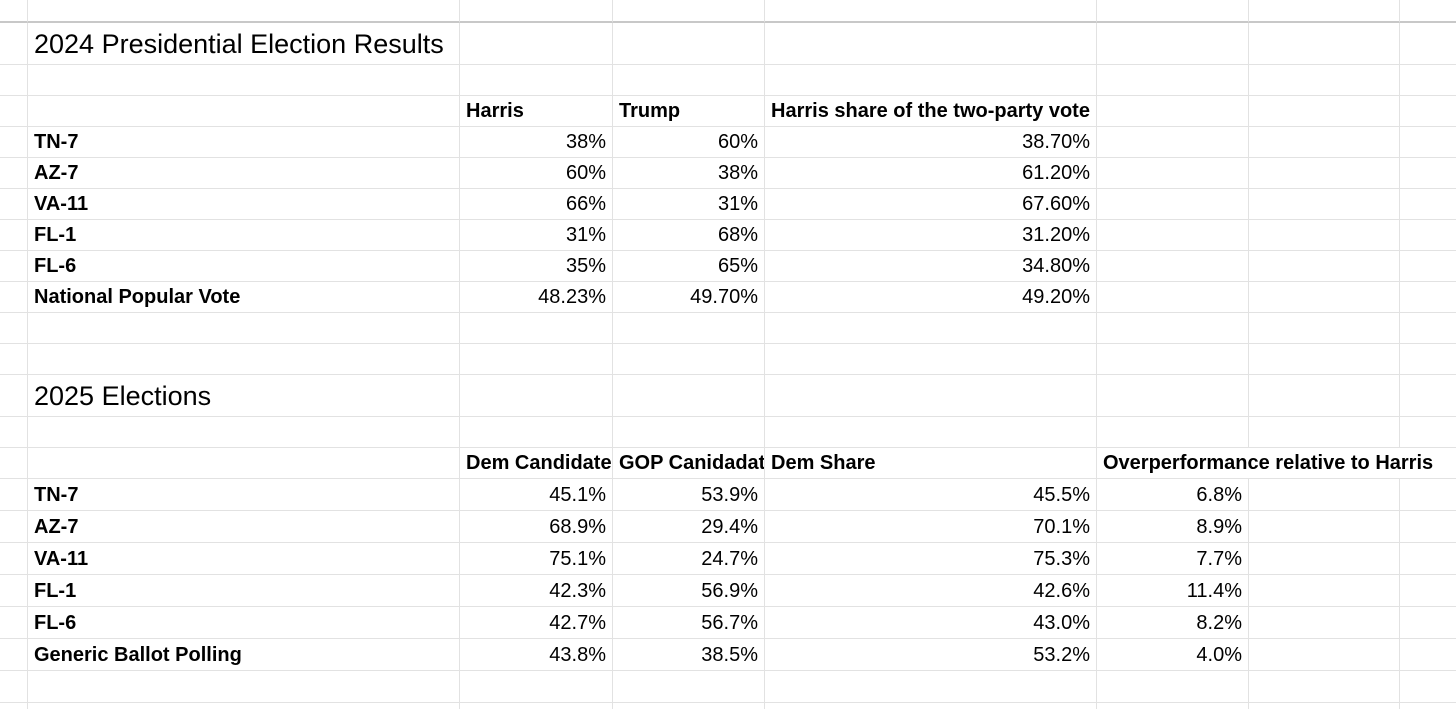 The width and height of the screenshot is (1456, 709). What do you see at coordinates (931, 527) in the screenshot?
I see `dem-share-value-cell: 70.1%` at bounding box center [931, 527].